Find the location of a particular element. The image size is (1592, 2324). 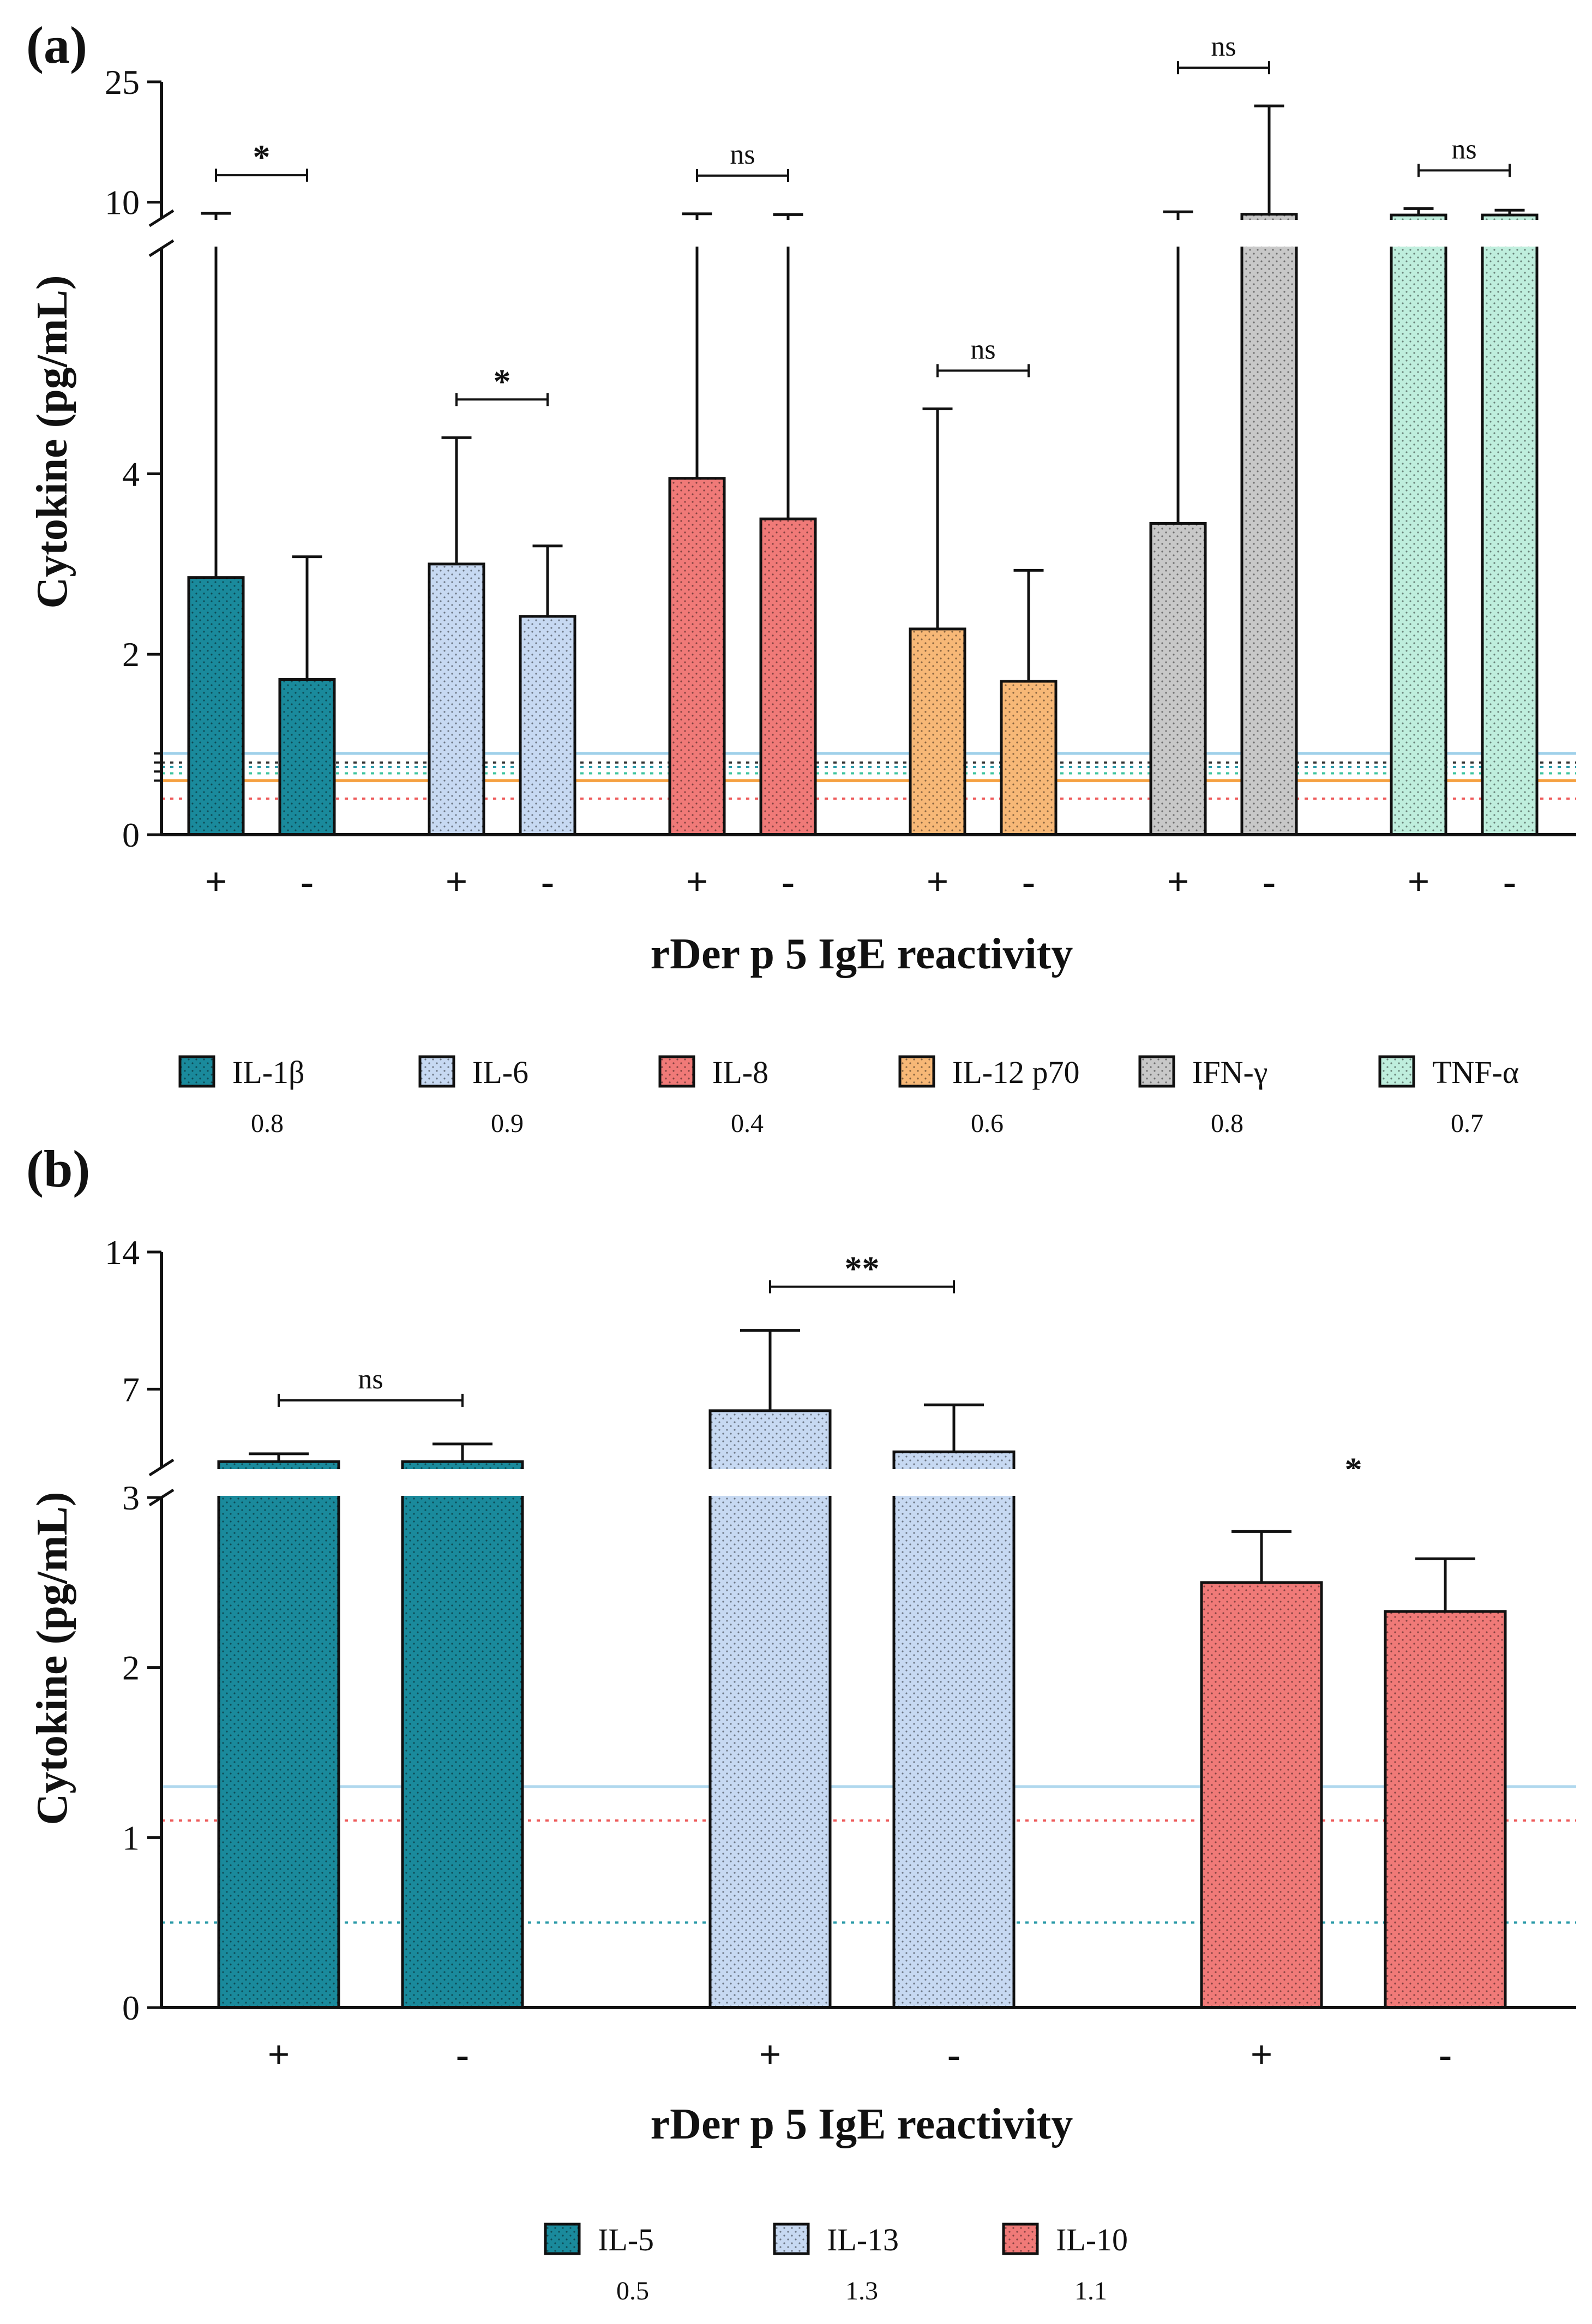

sig-label-tnf-: ns is located at coordinates (1463, 149).